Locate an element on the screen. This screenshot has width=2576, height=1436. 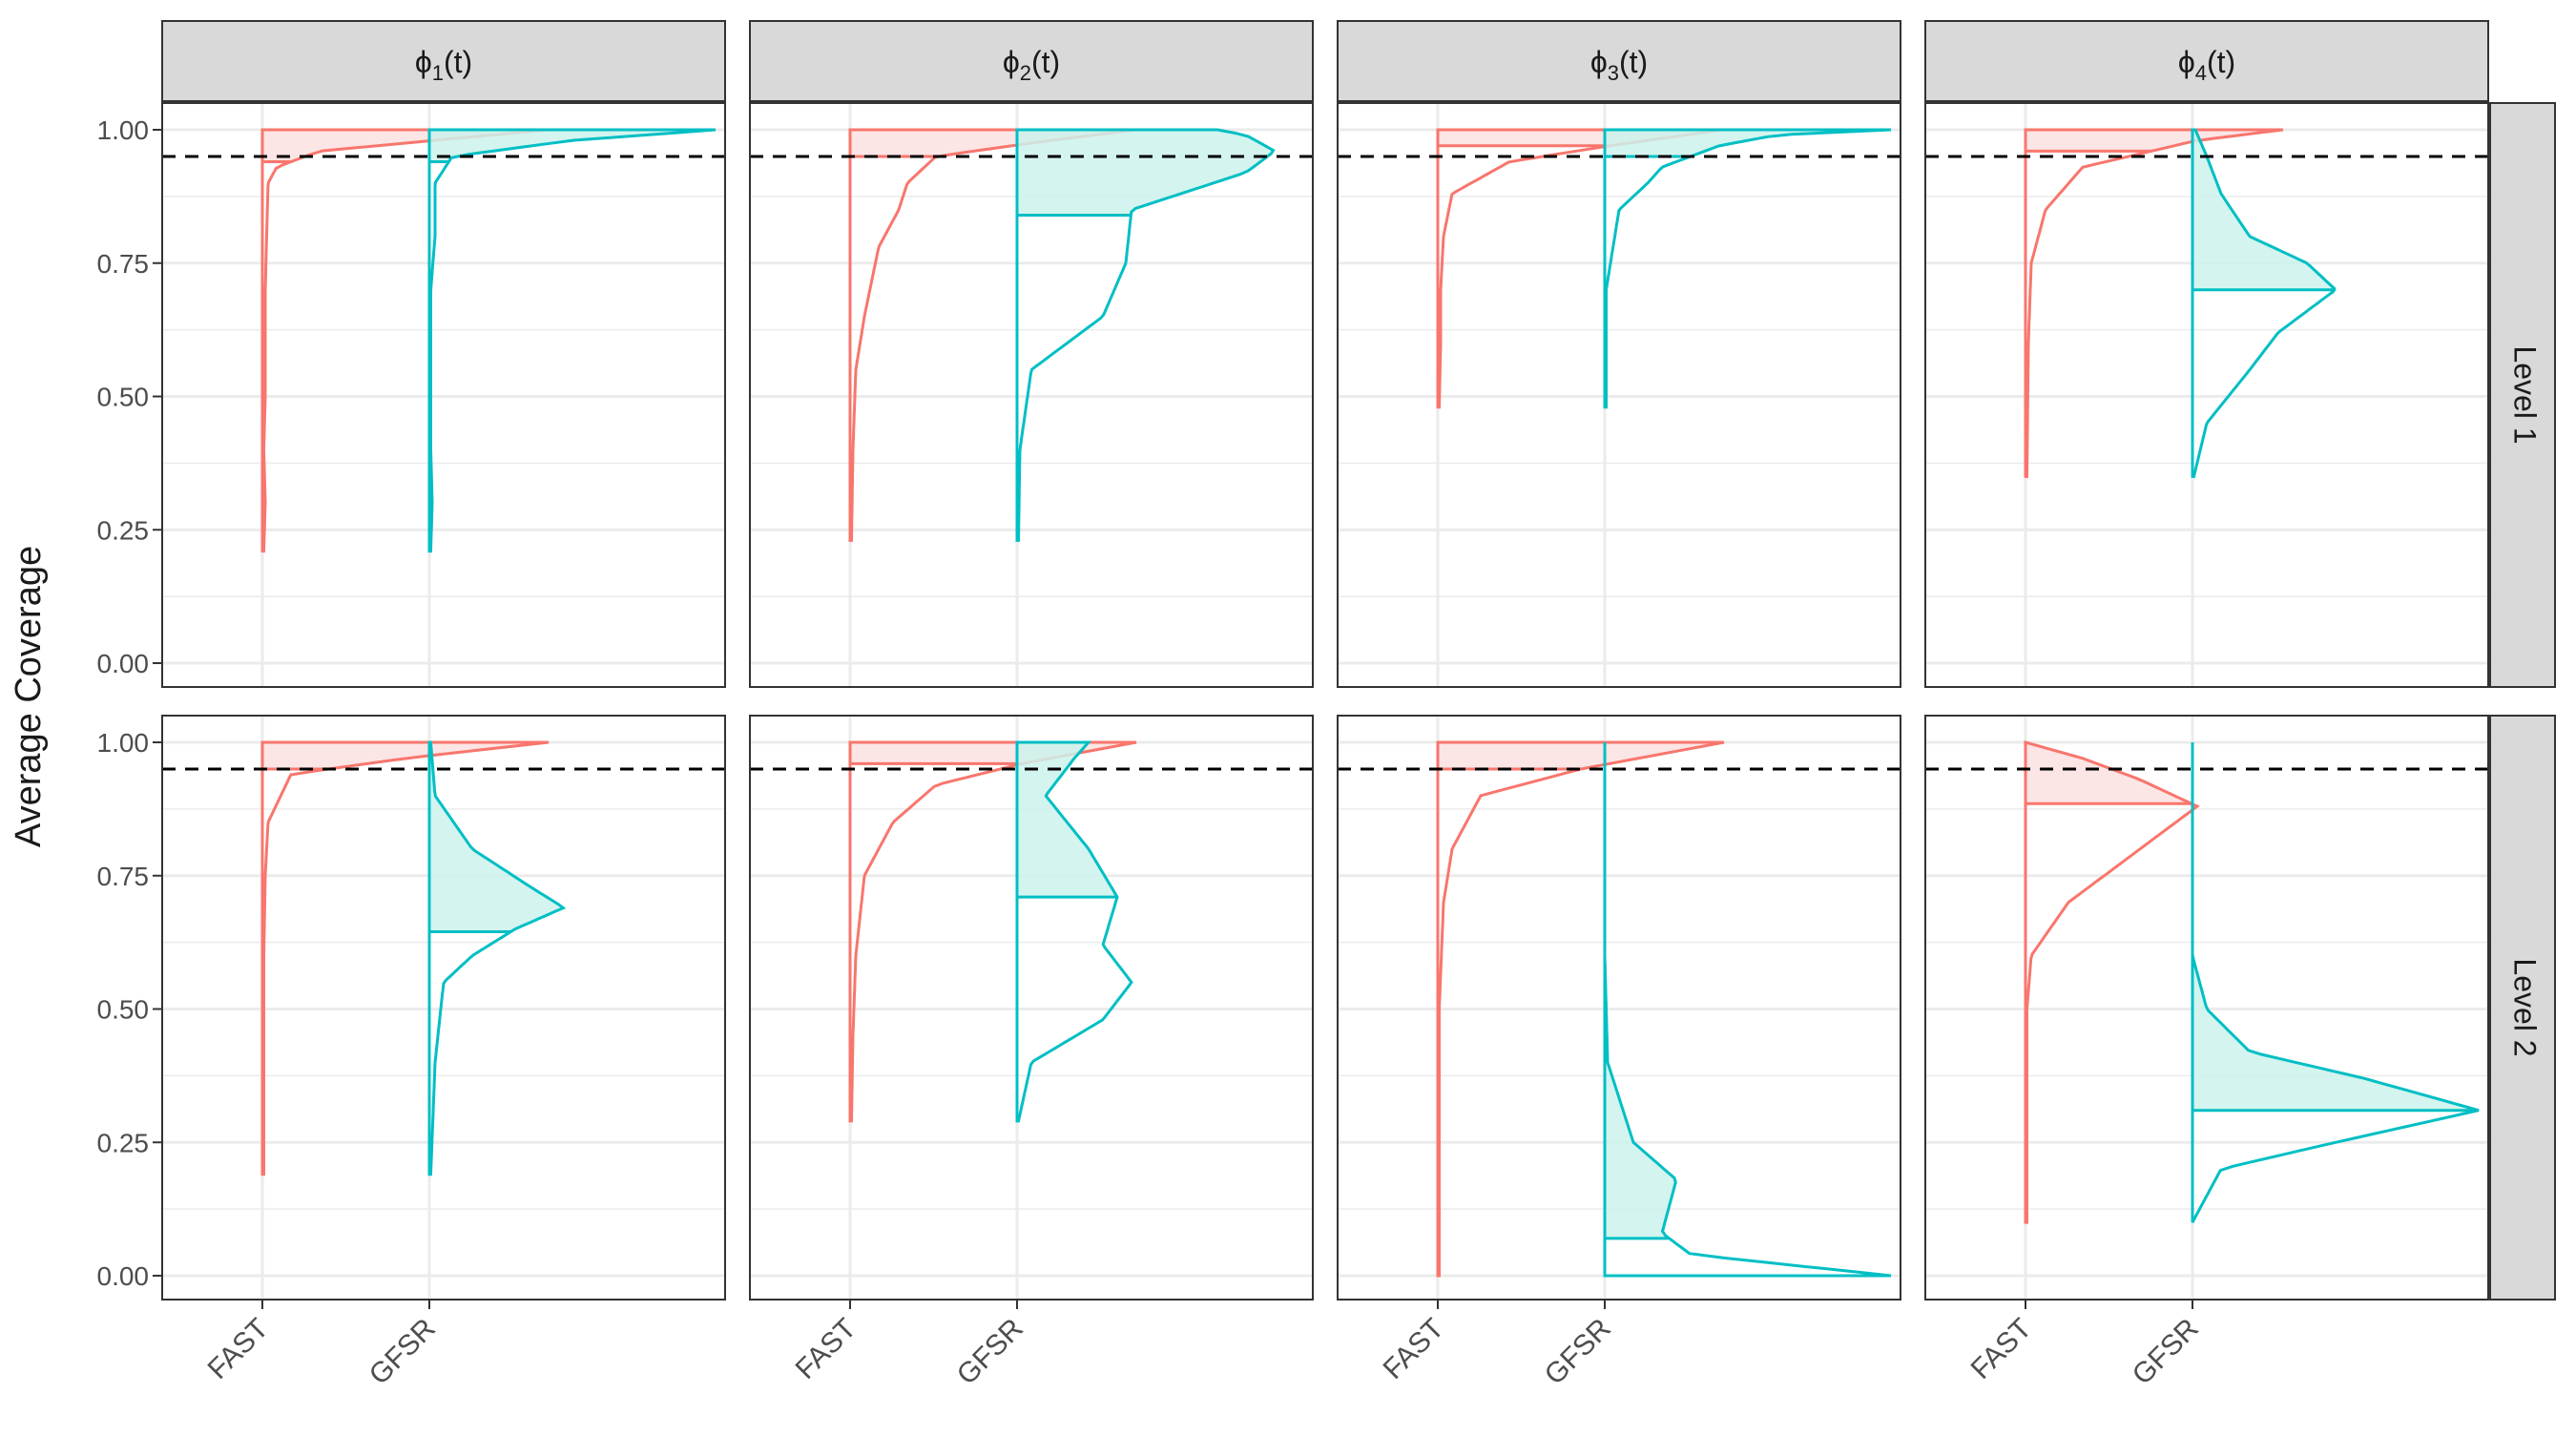
panel-r2-c1 is located at coordinates (443, 1008).